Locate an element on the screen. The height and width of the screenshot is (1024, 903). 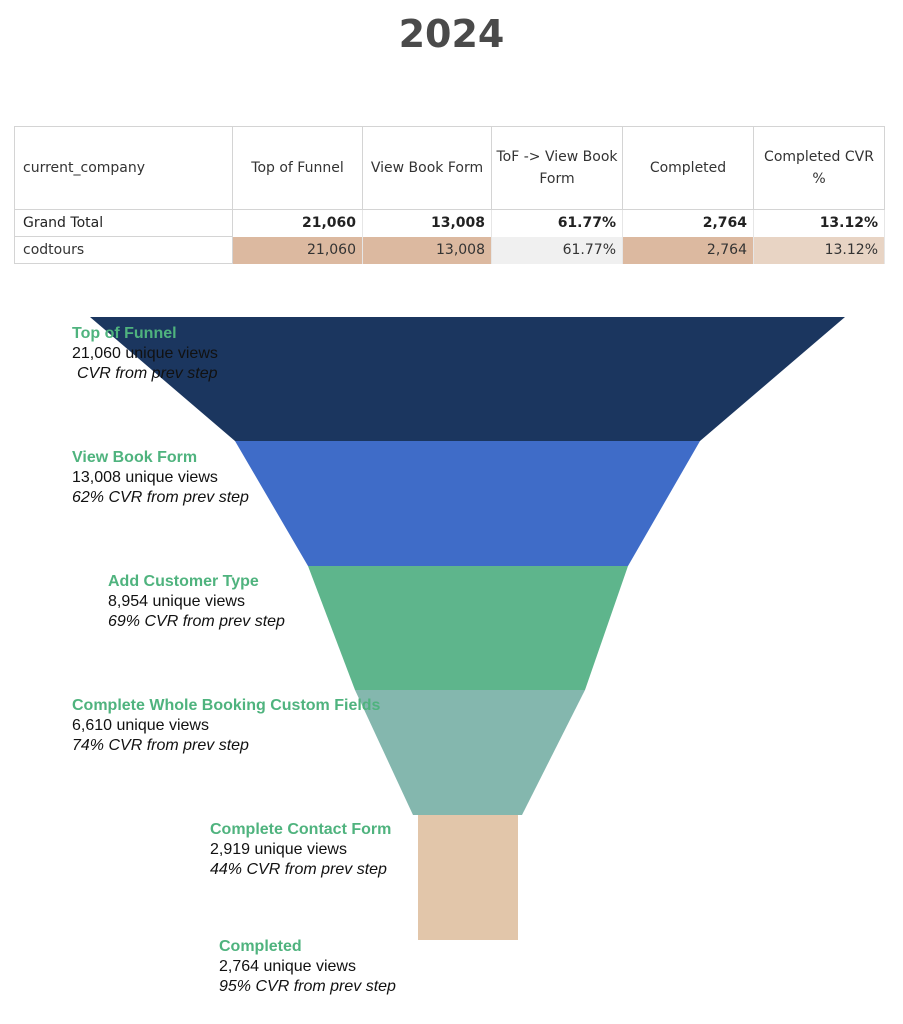
stage-name: Add Customer Type is located at coordinates (183, 581).